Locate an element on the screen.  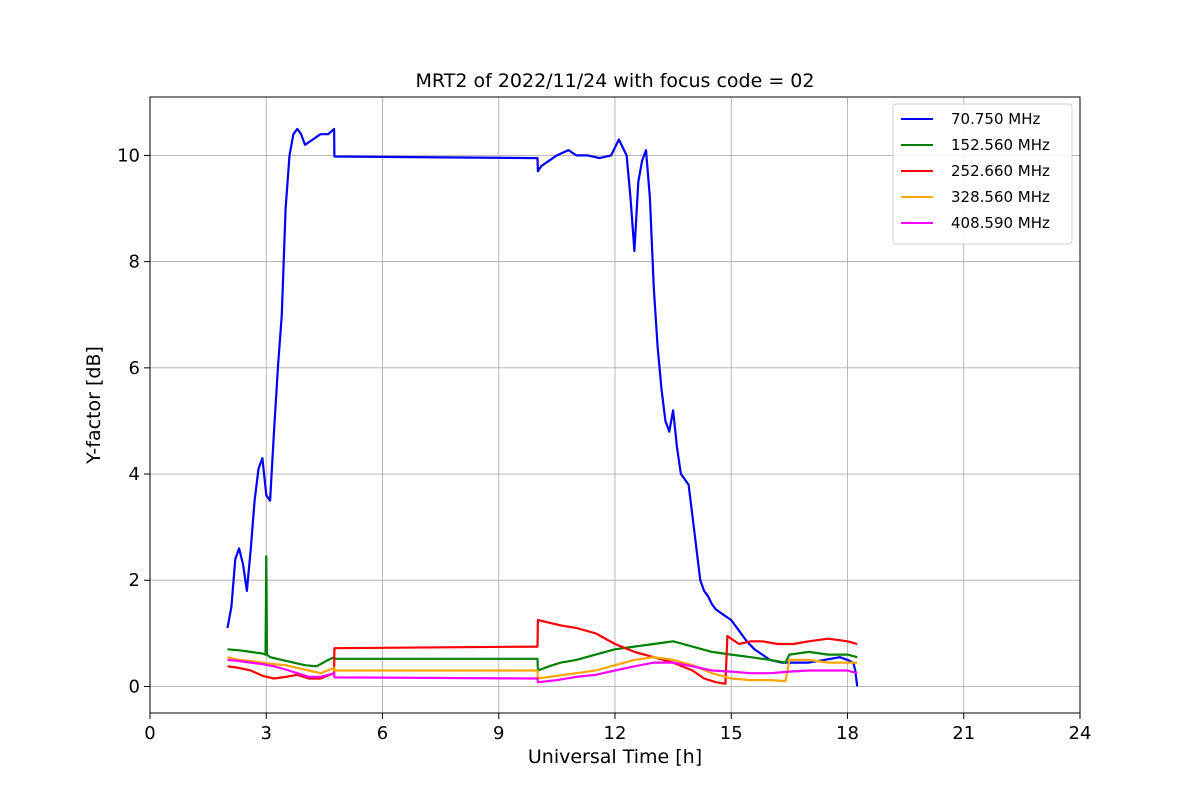
legend-label: 70.750 MHz is located at coordinates (995, 119).